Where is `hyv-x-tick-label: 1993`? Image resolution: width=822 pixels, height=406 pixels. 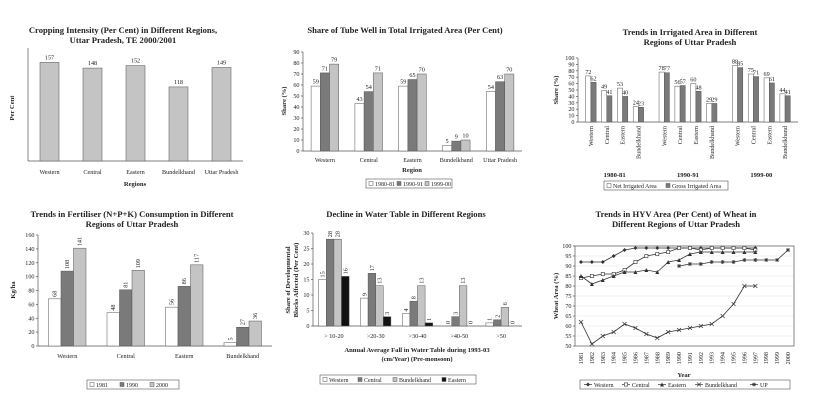 hyv-x-tick-label: 1993 is located at coordinates (712, 358).